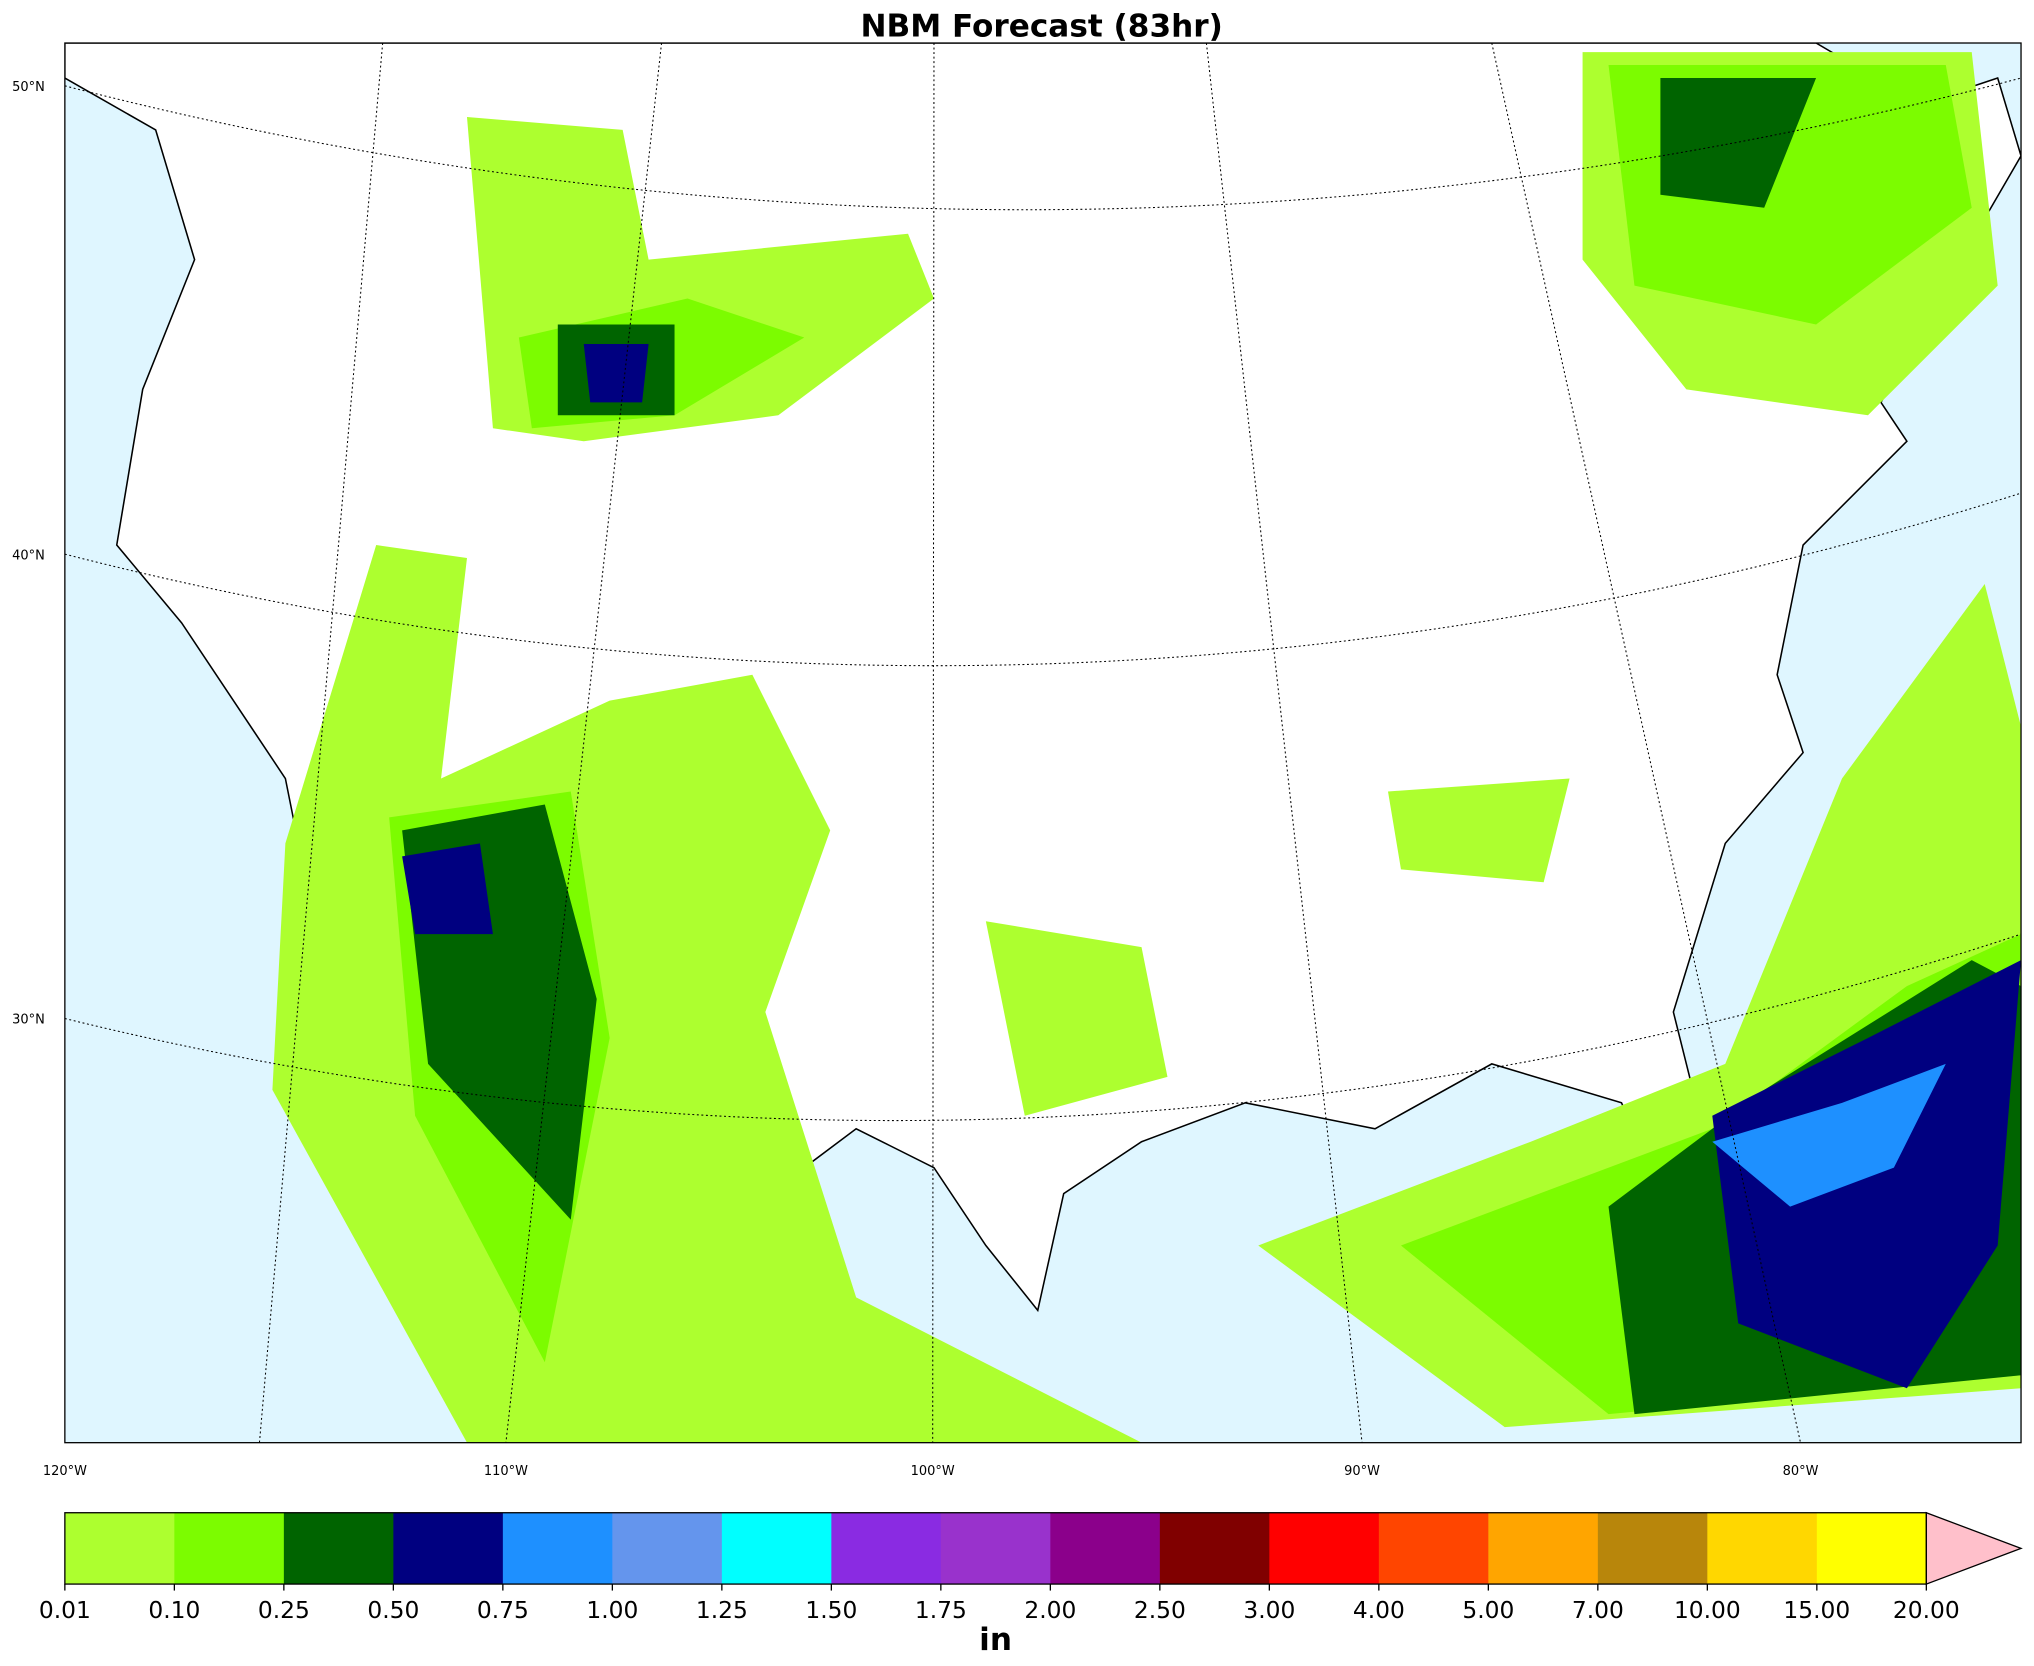 The width and height of the screenshot is (2034, 1666). I want to click on colorbar-tick-label: 0.10, so click(174, 1610).